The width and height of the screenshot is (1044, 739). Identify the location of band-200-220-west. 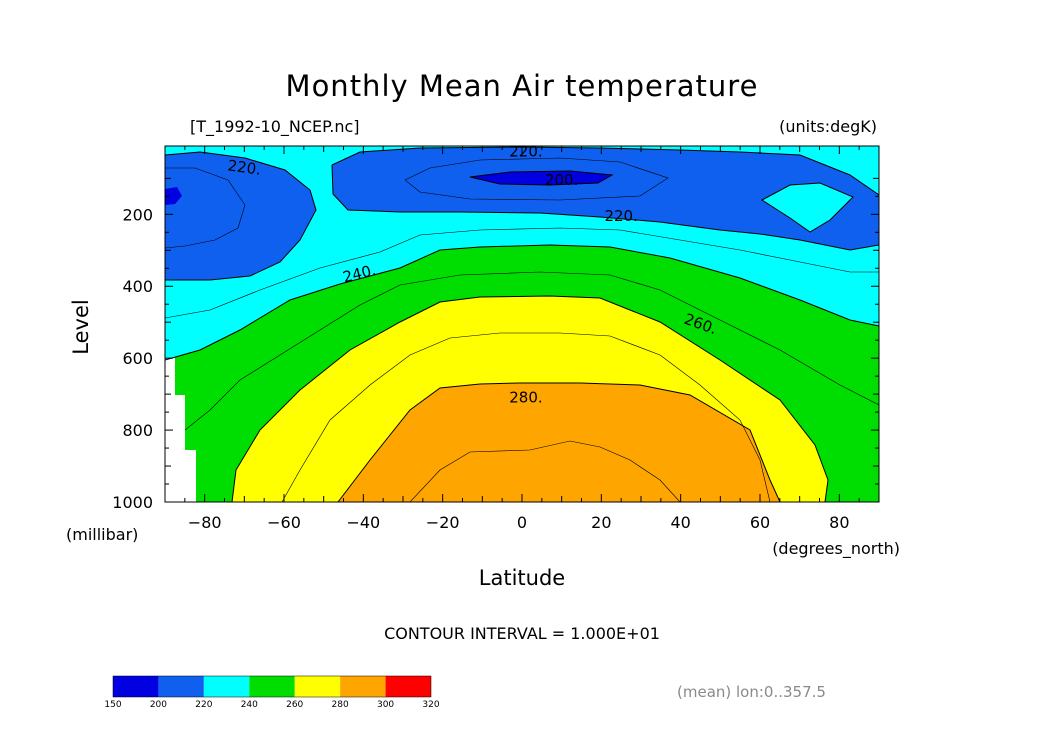
(240, 216).